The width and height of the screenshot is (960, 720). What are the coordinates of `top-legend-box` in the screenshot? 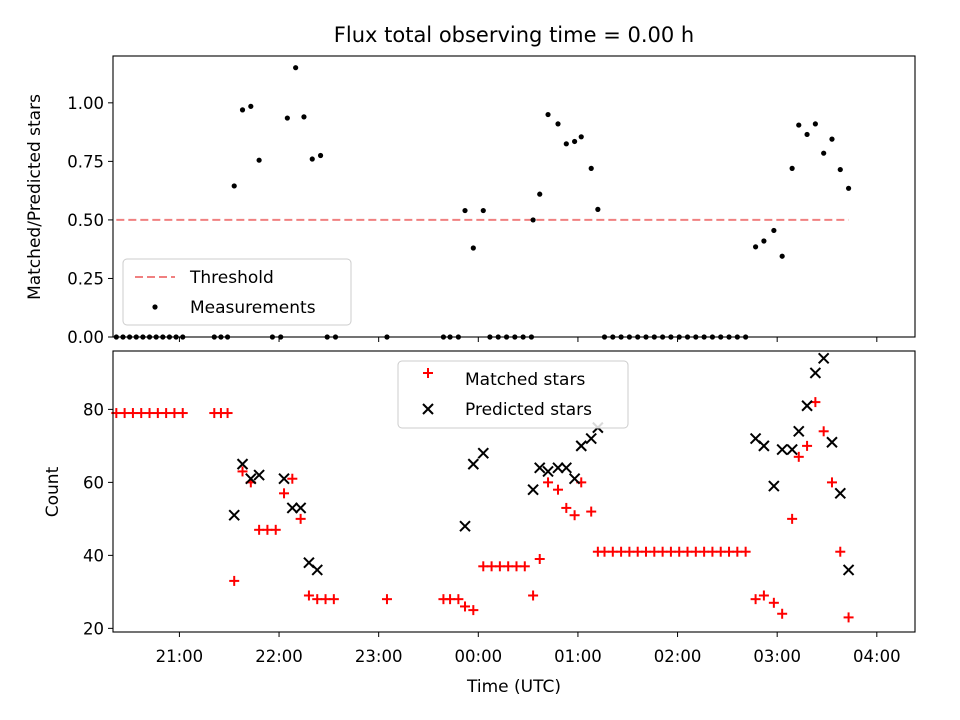 It's located at (237, 292).